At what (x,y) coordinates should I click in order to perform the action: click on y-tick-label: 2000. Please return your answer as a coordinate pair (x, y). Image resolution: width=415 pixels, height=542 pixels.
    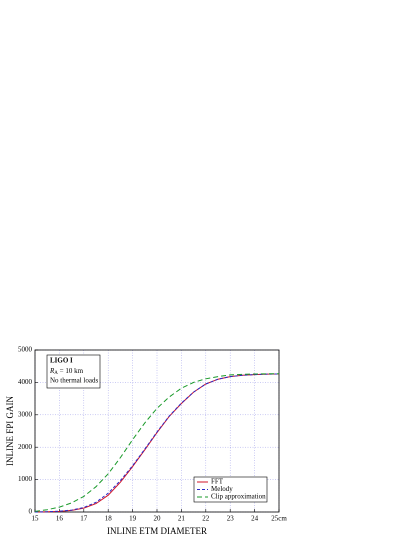
    Looking at the image, I should click on (25, 447).